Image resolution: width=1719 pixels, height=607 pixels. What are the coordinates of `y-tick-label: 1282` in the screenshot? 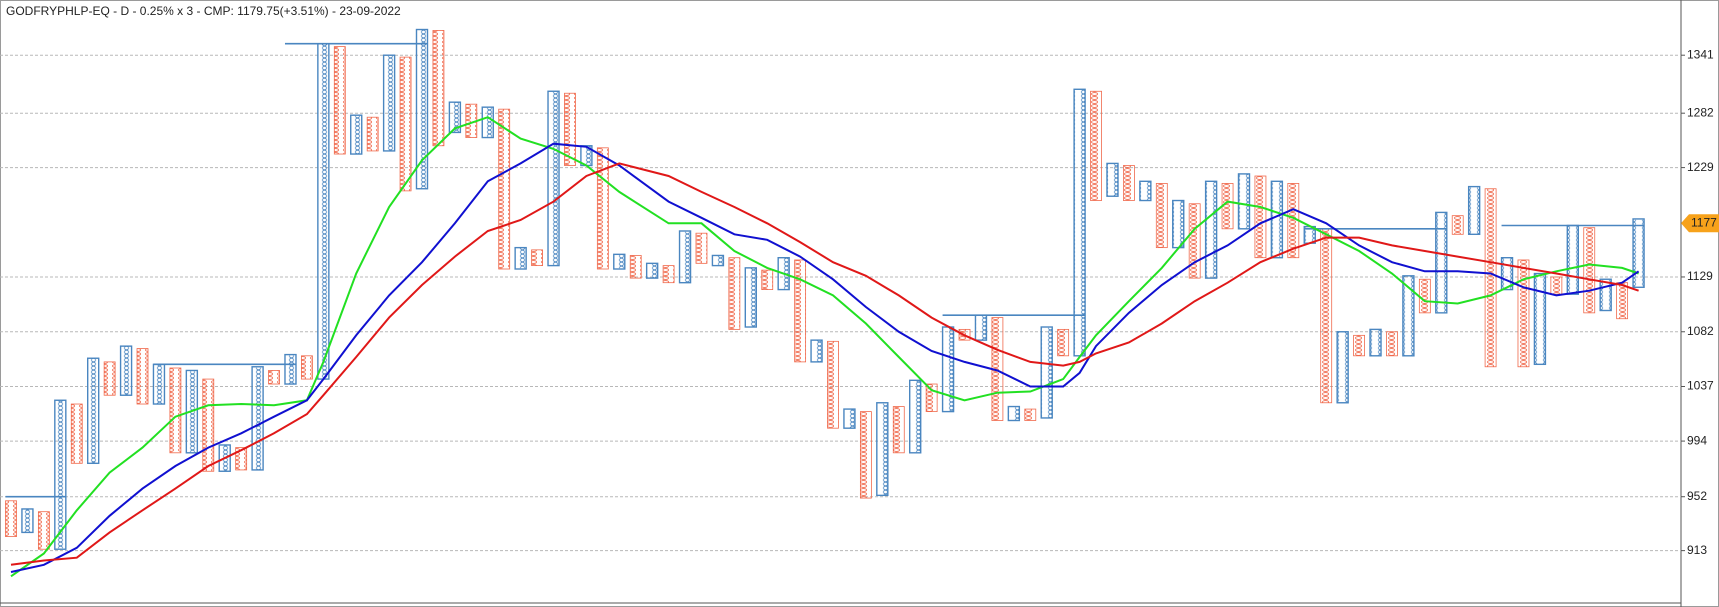 It's located at (1700, 112).